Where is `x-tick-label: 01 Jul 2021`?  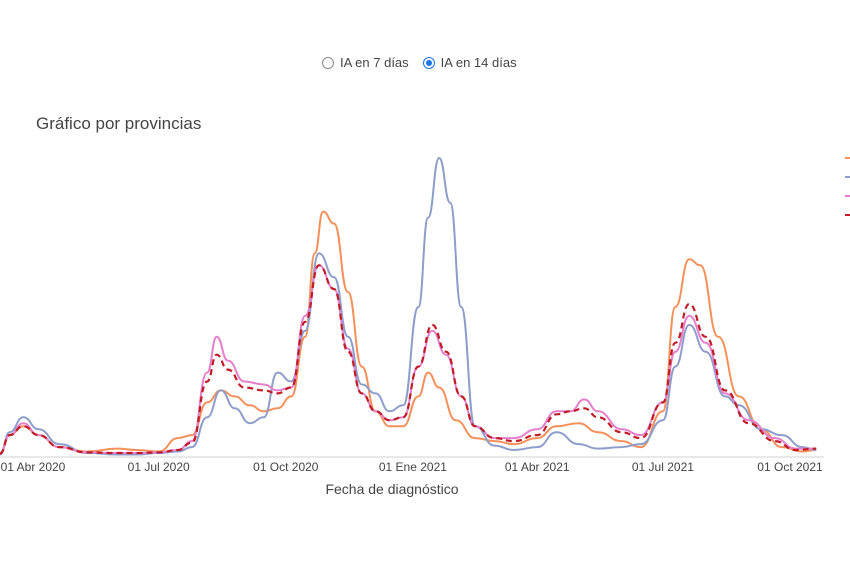
x-tick-label: 01 Jul 2021 is located at coordinates (663, 467).